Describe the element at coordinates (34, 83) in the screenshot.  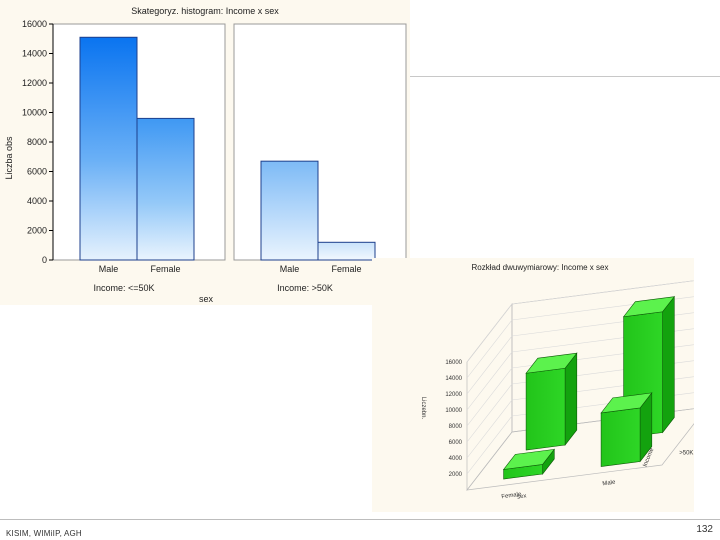
I see `y-tick-label: 12000` at that location.